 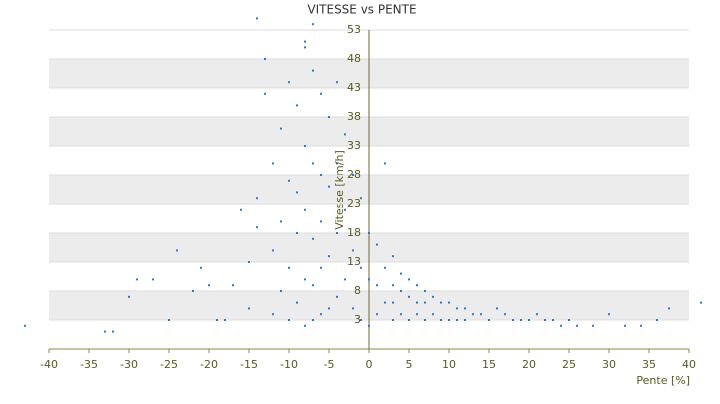 I want to click on y-tick-label: 13, so click(x=354, y=261).